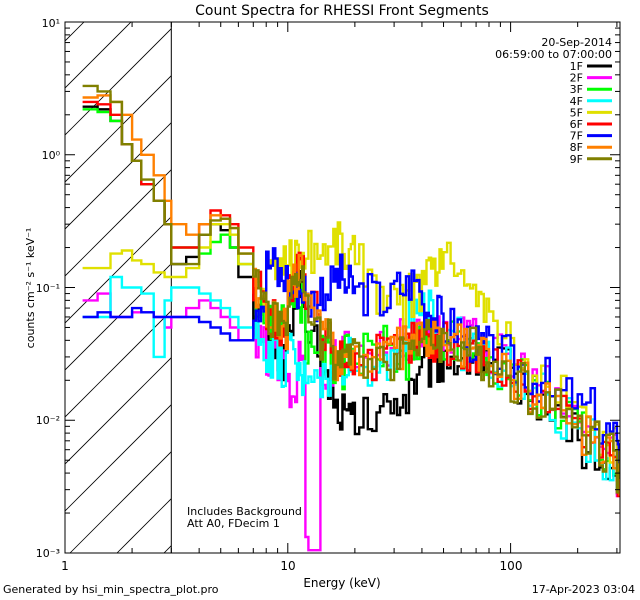 Image resolution: width=640 pixels, height=600 pixels. I want to click on date-label: 20-Sep-2014, so click(576, 42).